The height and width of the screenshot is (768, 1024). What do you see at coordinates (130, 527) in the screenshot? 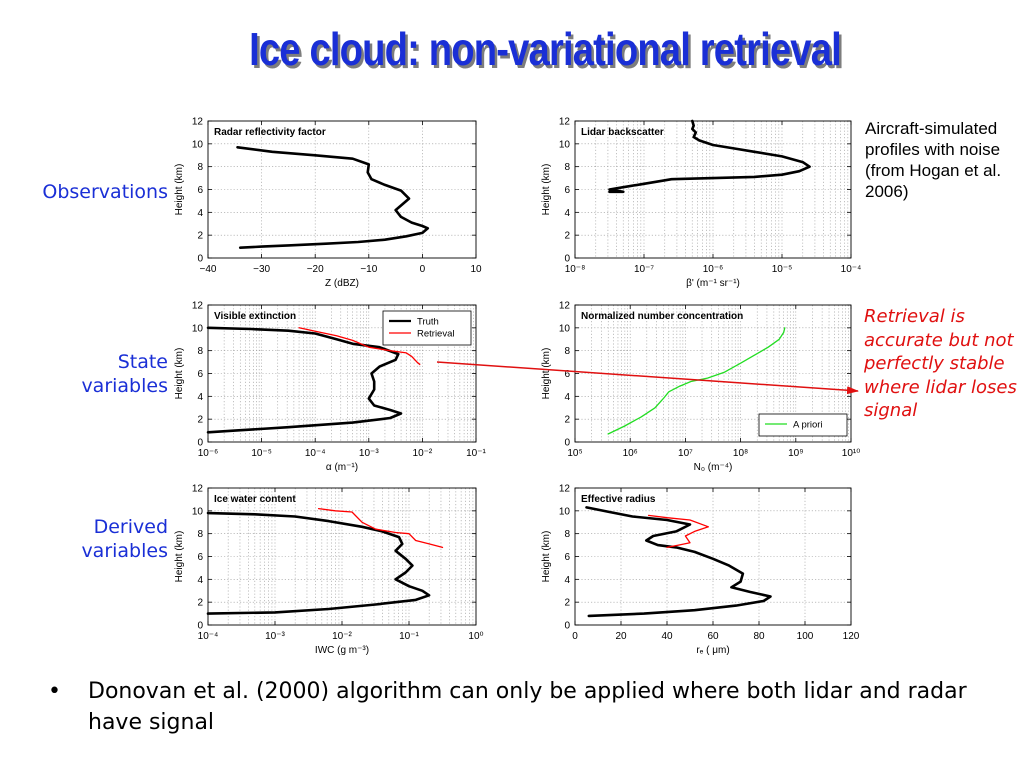
I see `row-label-derived-line1: Derived` at bounding box center [130, 527].